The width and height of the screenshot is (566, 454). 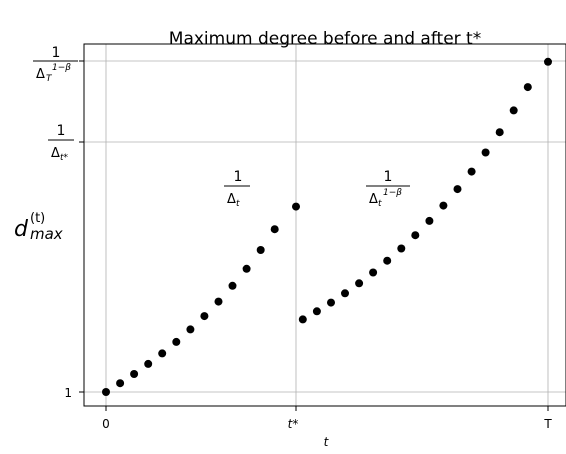 What do you see at coordinates (293, 424) in the screenshot?
I see `x-tick-tstar: t*` at bounding box center [293, 424].